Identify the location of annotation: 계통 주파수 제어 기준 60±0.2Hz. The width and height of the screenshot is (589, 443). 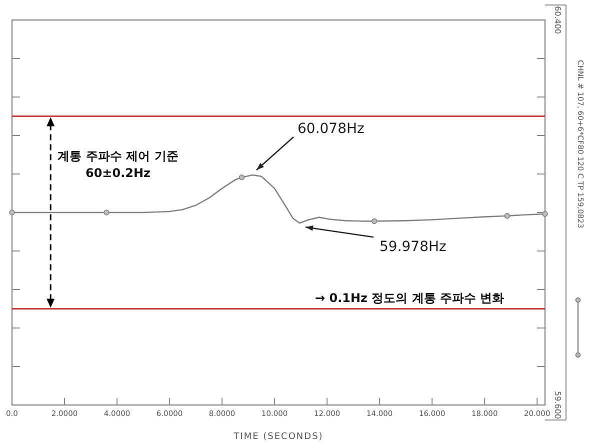
(118, 164).